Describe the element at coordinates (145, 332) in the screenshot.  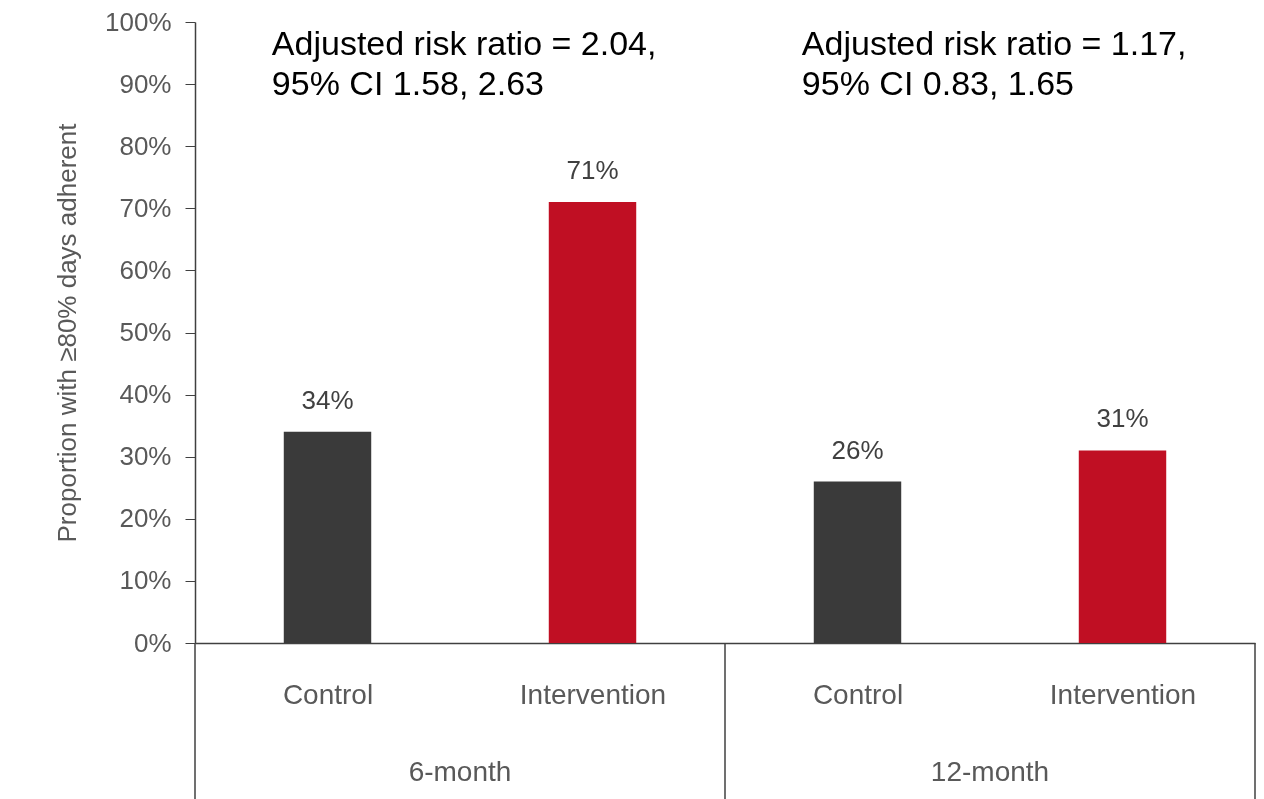
I see `y-tick-label: 50%` at that location.